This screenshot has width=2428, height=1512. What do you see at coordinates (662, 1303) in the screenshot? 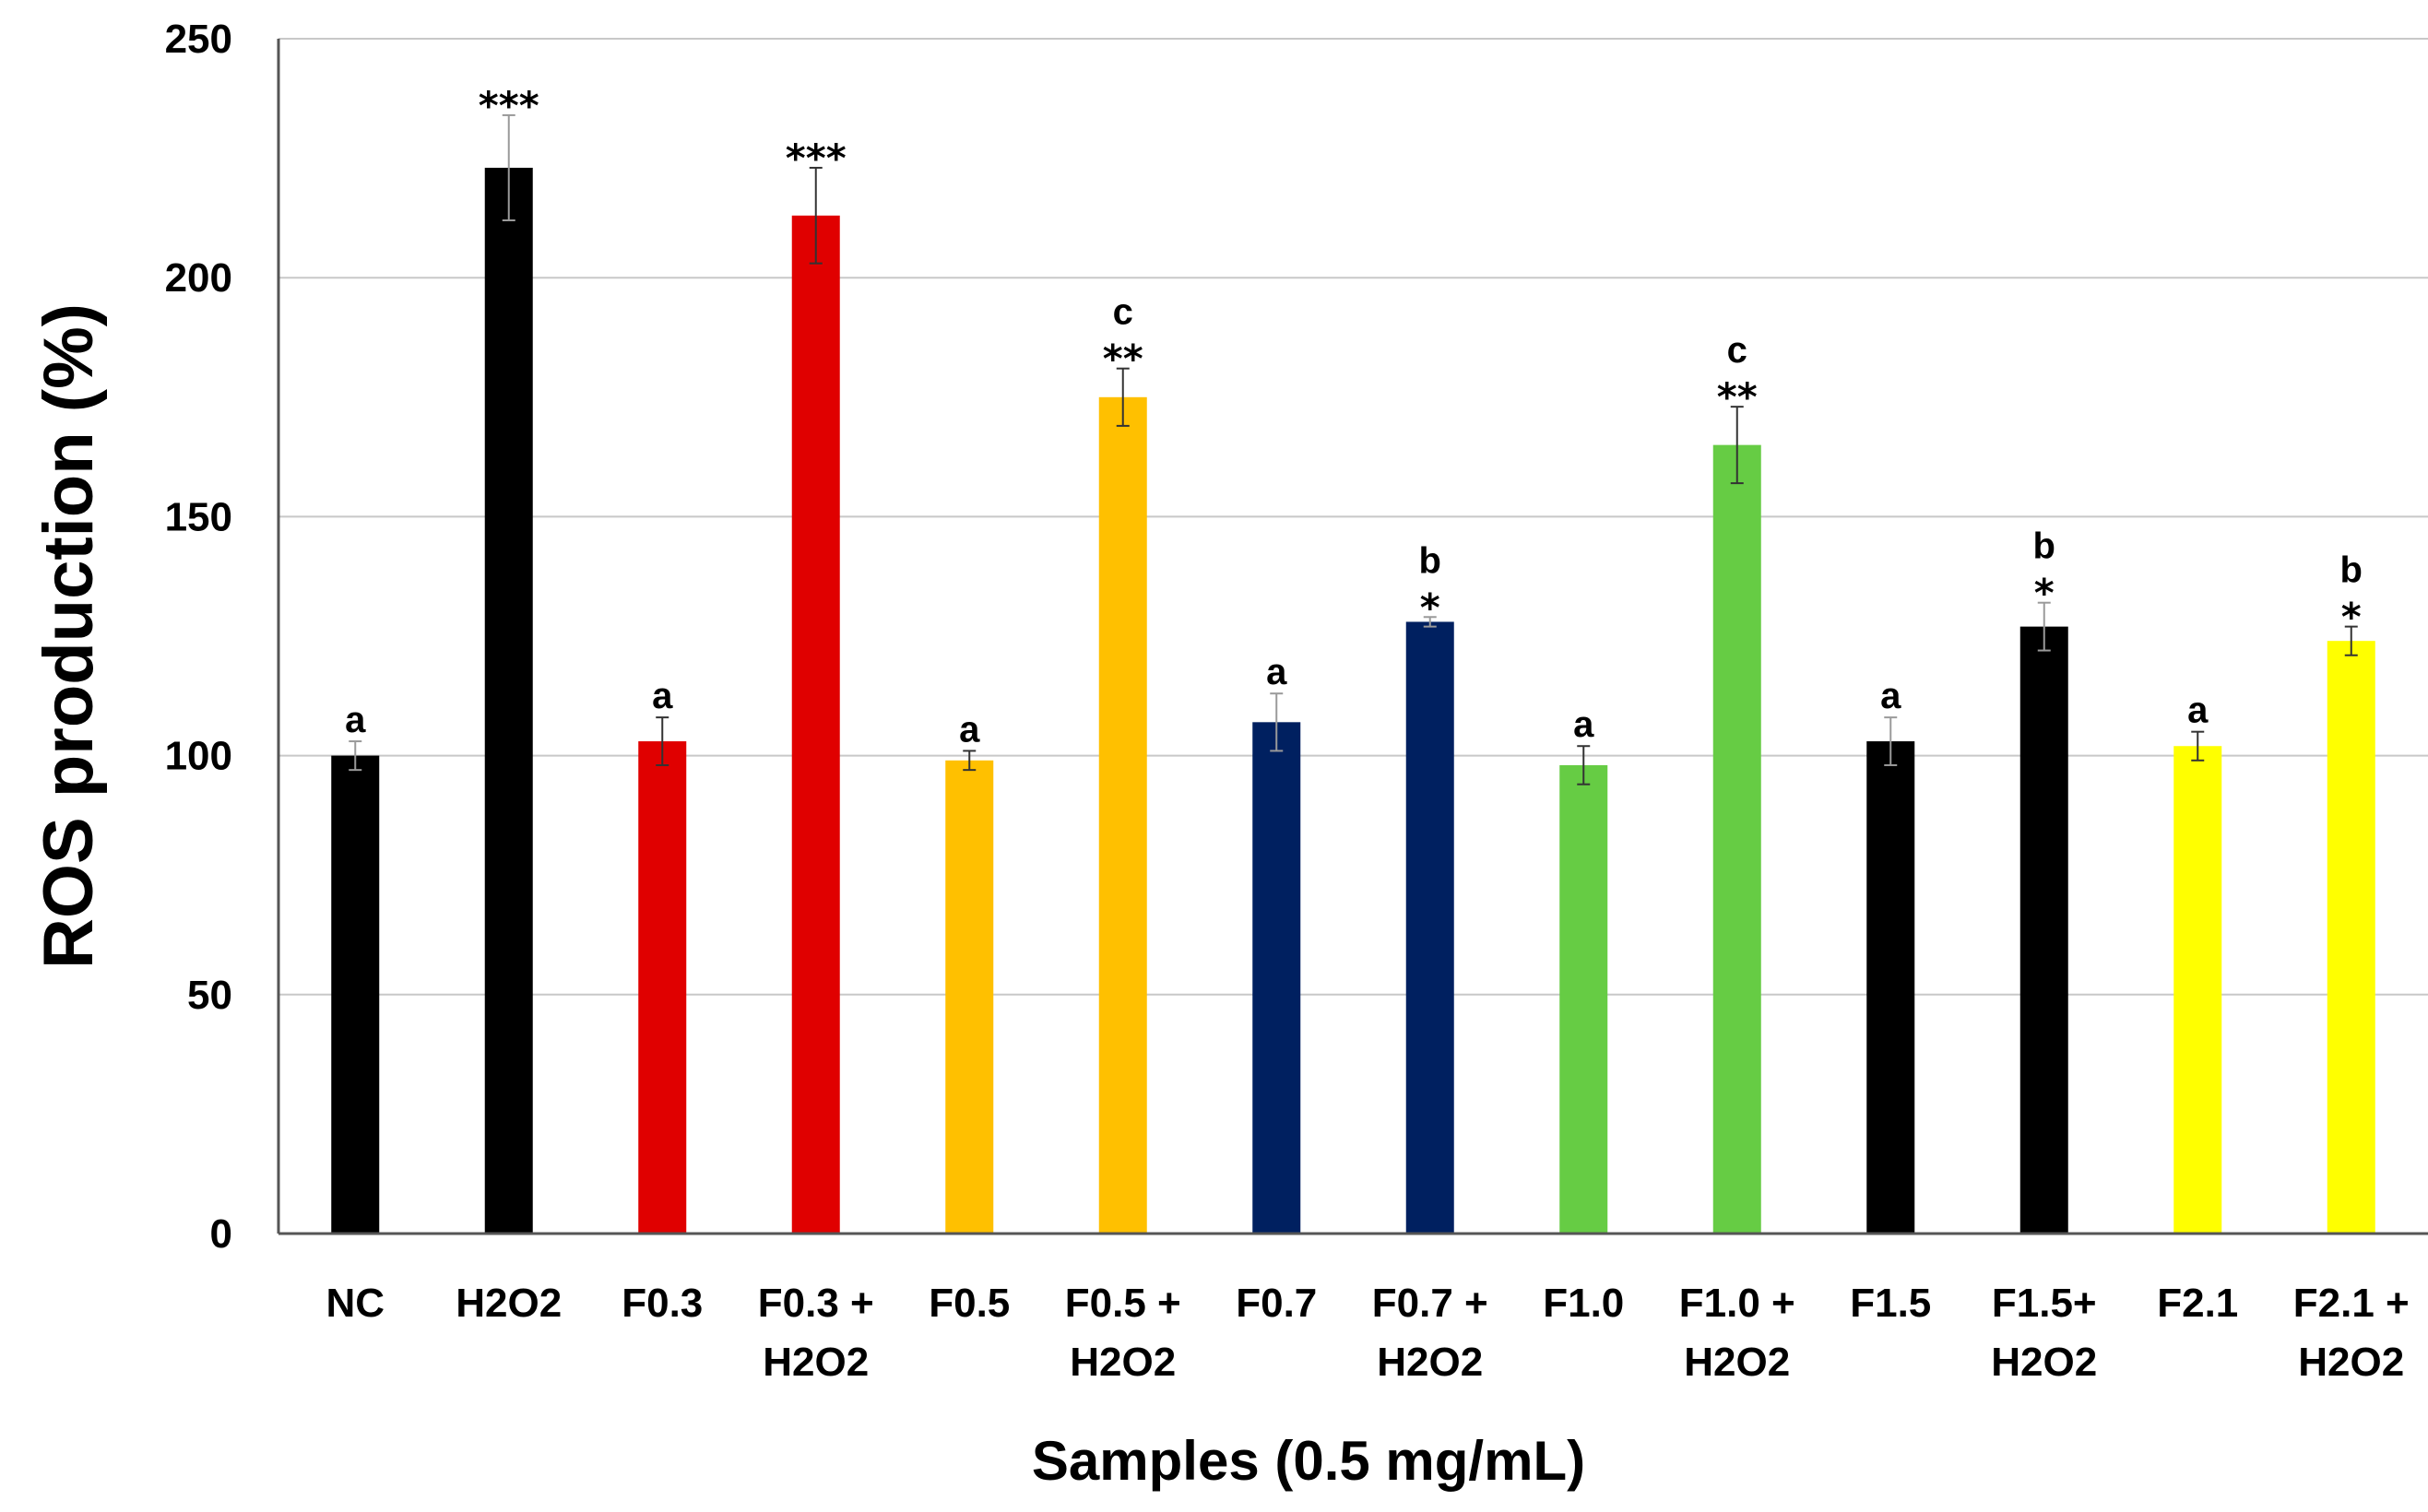
I see `x-tick-label: F0.3` at bounding box center [662, 1303].